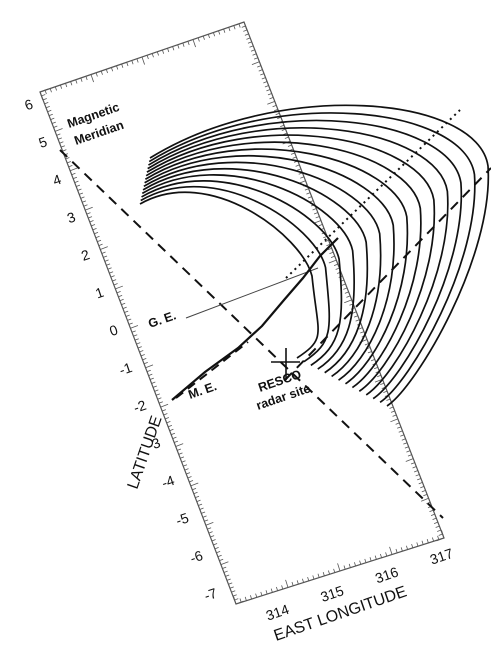 The width and height of the screenshot is (491, 651). What do you see at coordinates (196, 556) in the screenshot?
I see `latitude-tick-label: -6` at bounding box center [196, 556].